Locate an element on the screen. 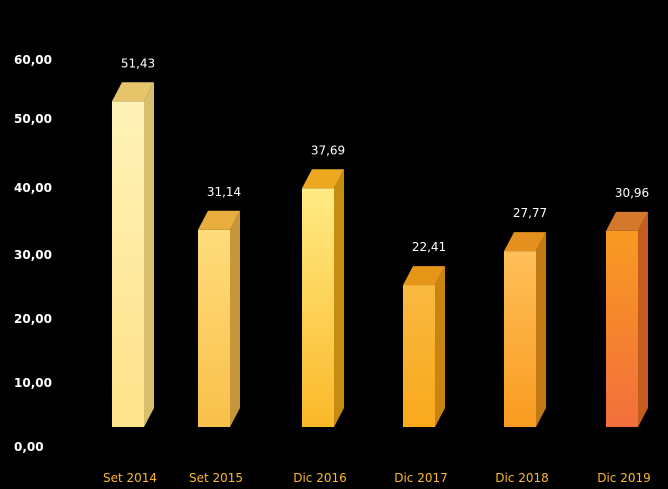  bar: 22,41 is located at coordinates (424, 333).